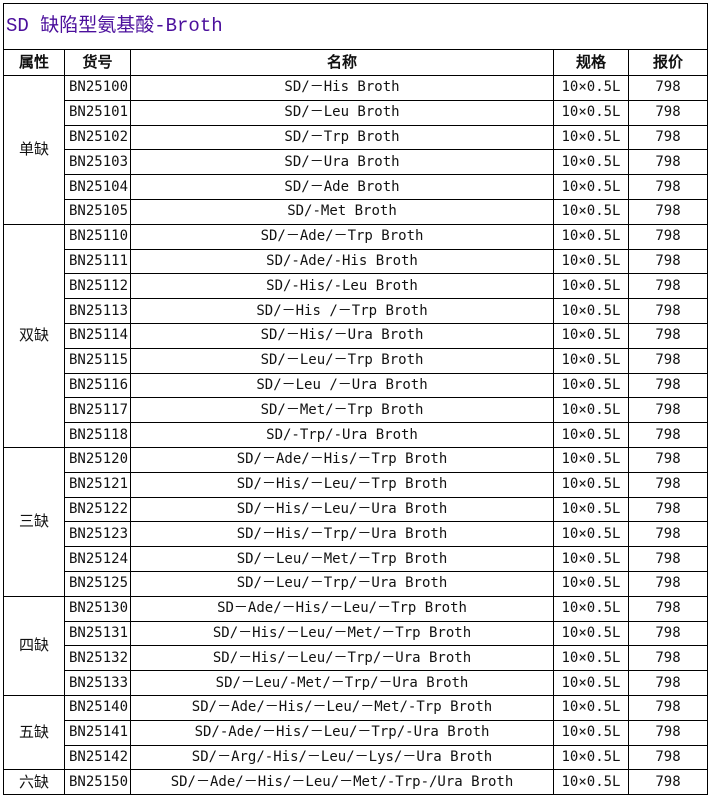 This screenshot has height=799, width=712. Describe the element at coordinates (97, 633) in the screenshot. I see `product-code: BN25131` at that location.